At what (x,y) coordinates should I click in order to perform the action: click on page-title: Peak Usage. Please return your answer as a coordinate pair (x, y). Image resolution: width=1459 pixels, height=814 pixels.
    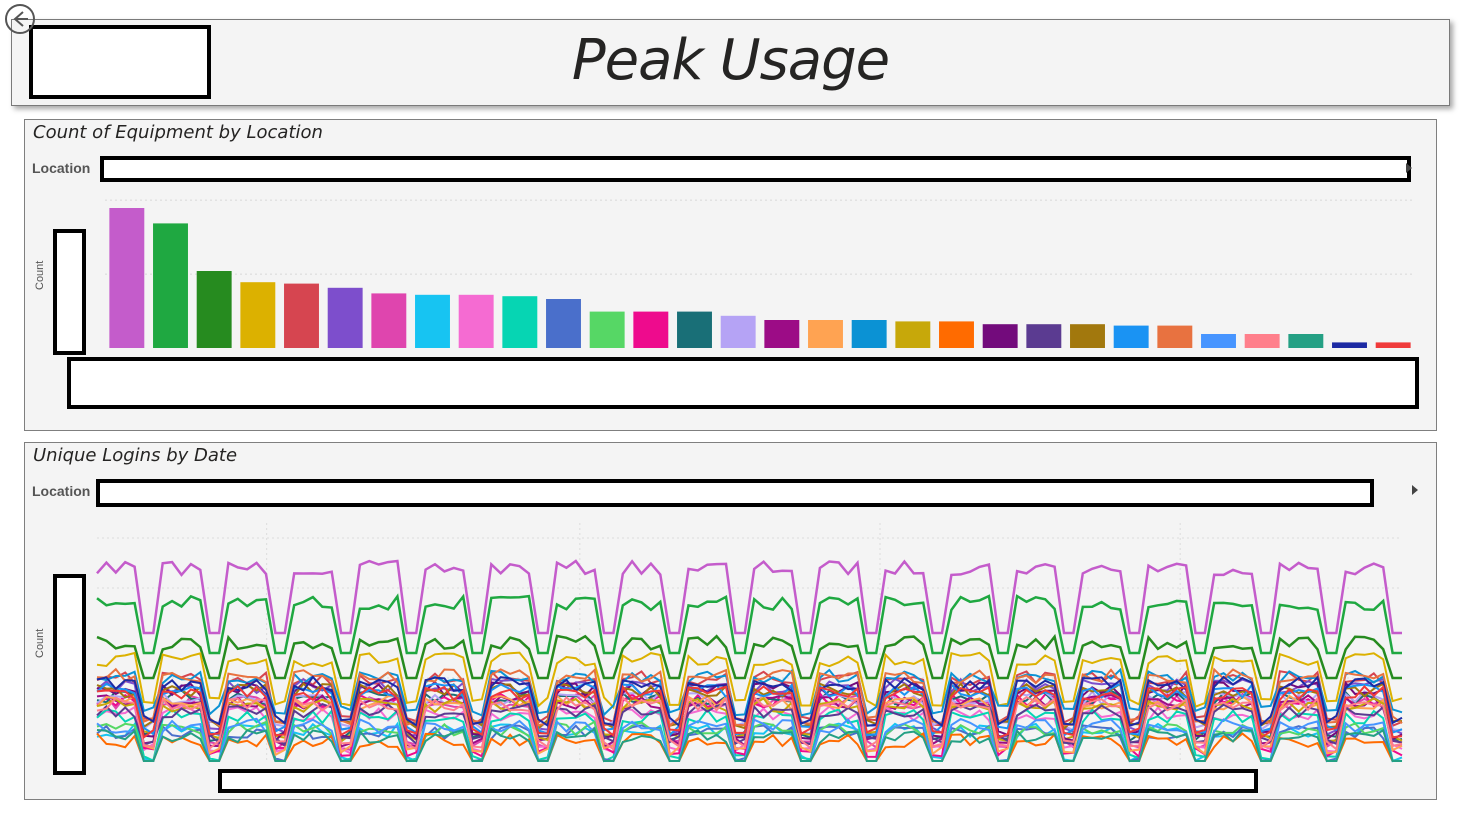
    Looking at the image, I should click on (730, 60).